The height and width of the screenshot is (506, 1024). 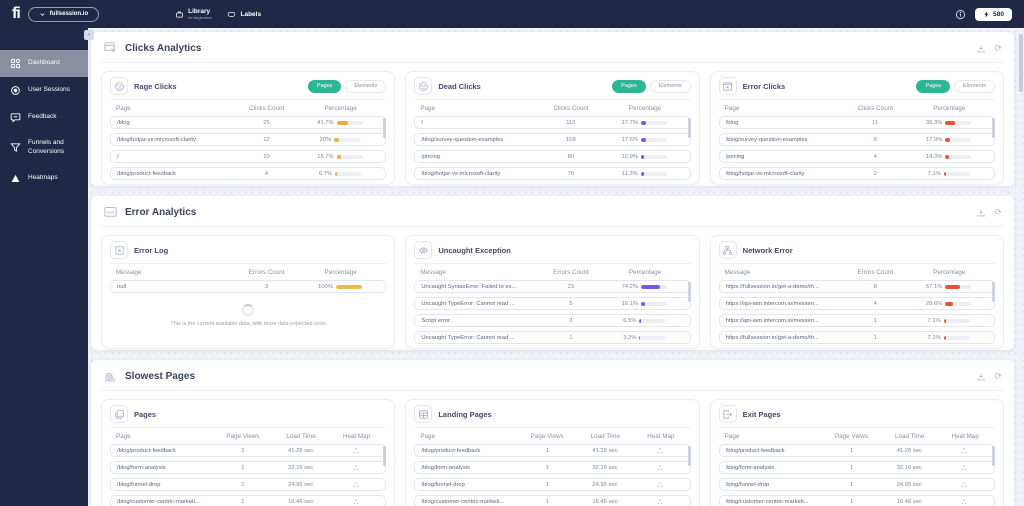 What do you see at coordinates (110, 212) in the screenshot?
I see `error-analytics-icon: 404` at bounding box center [110, 212].